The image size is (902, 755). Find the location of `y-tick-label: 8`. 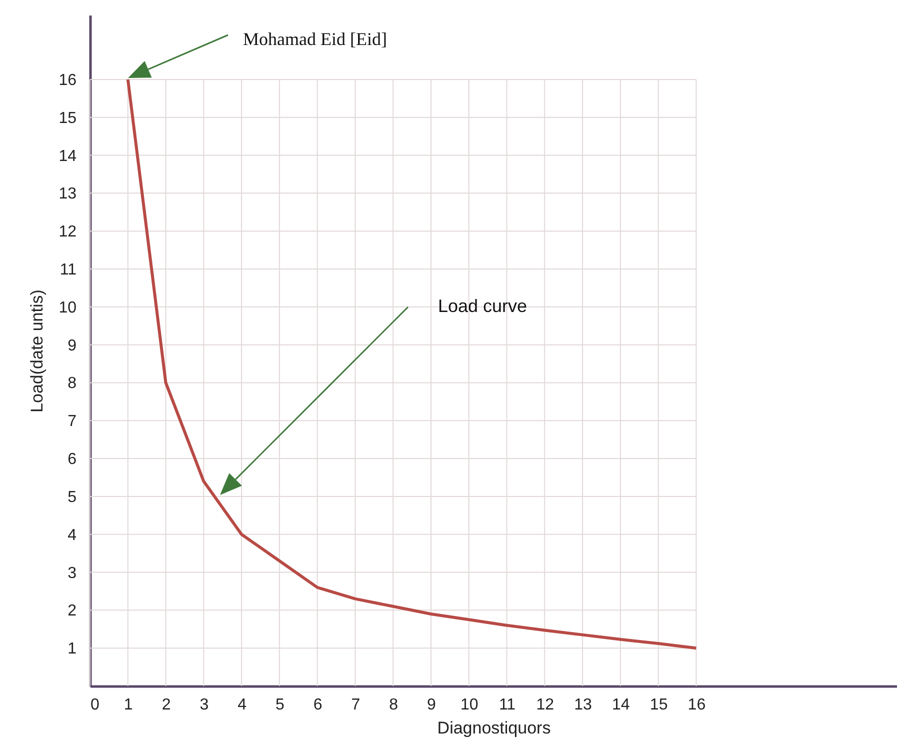

y-tick-label: 8 is located at coordinates (72, 383).